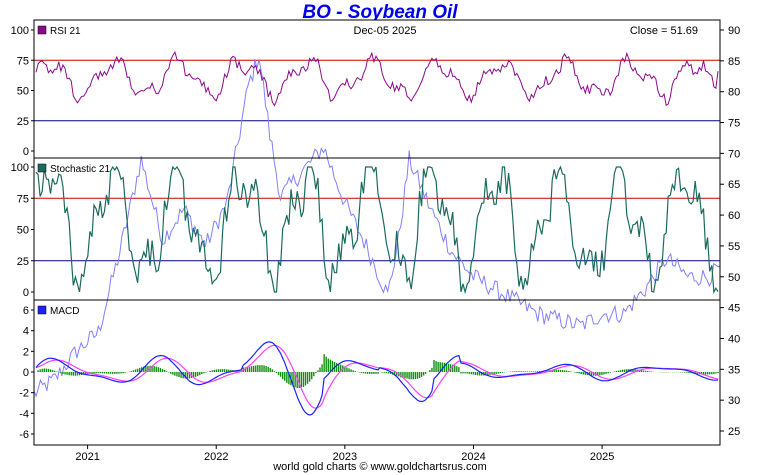  What do you see at coordinates (380, 12) in the screenshot?
I see `chart-title: BO - Soybean Oil` at bounding box center [380, 12].